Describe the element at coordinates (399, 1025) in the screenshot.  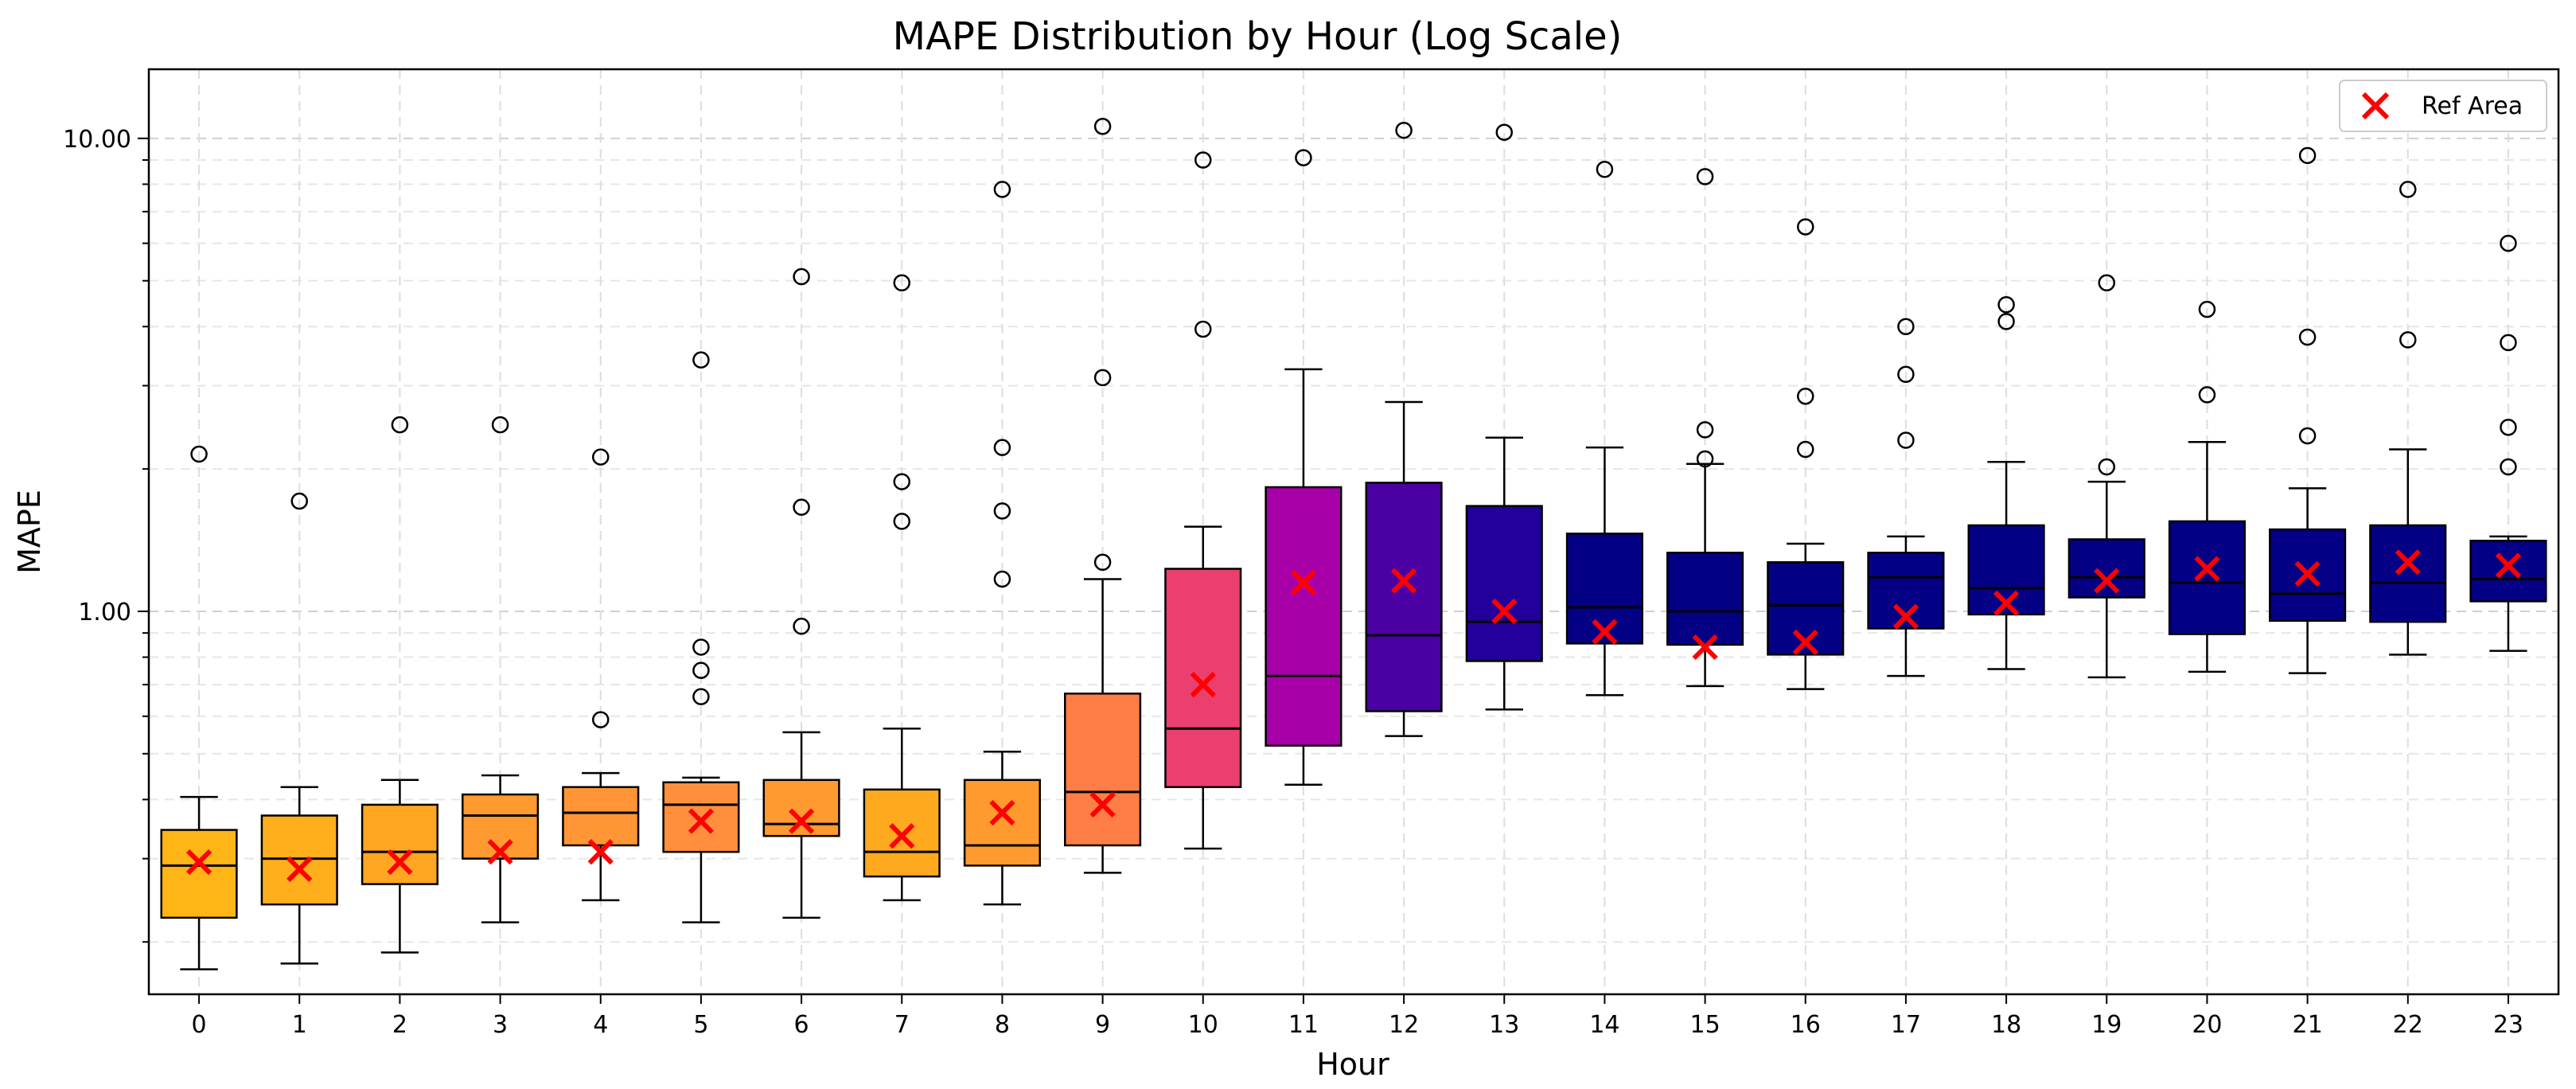
I see `x-tick-label: 2` at that location.